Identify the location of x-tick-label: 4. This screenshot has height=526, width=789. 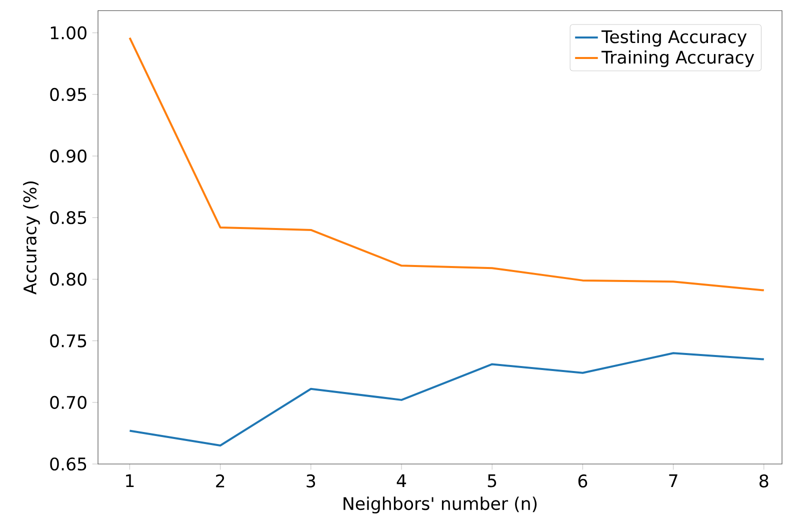
(401, 481).